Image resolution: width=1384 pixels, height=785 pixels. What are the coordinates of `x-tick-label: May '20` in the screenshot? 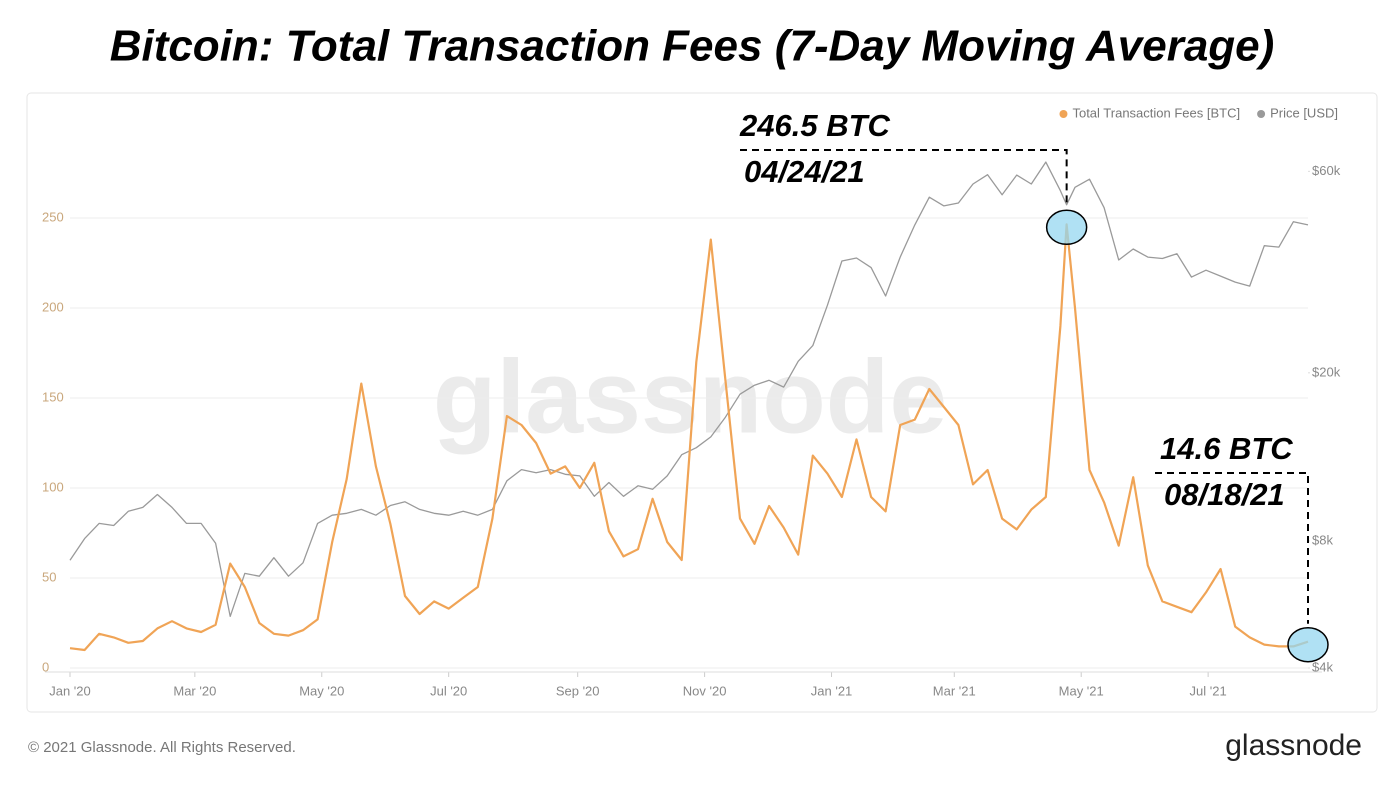 It's located at (321, 690).